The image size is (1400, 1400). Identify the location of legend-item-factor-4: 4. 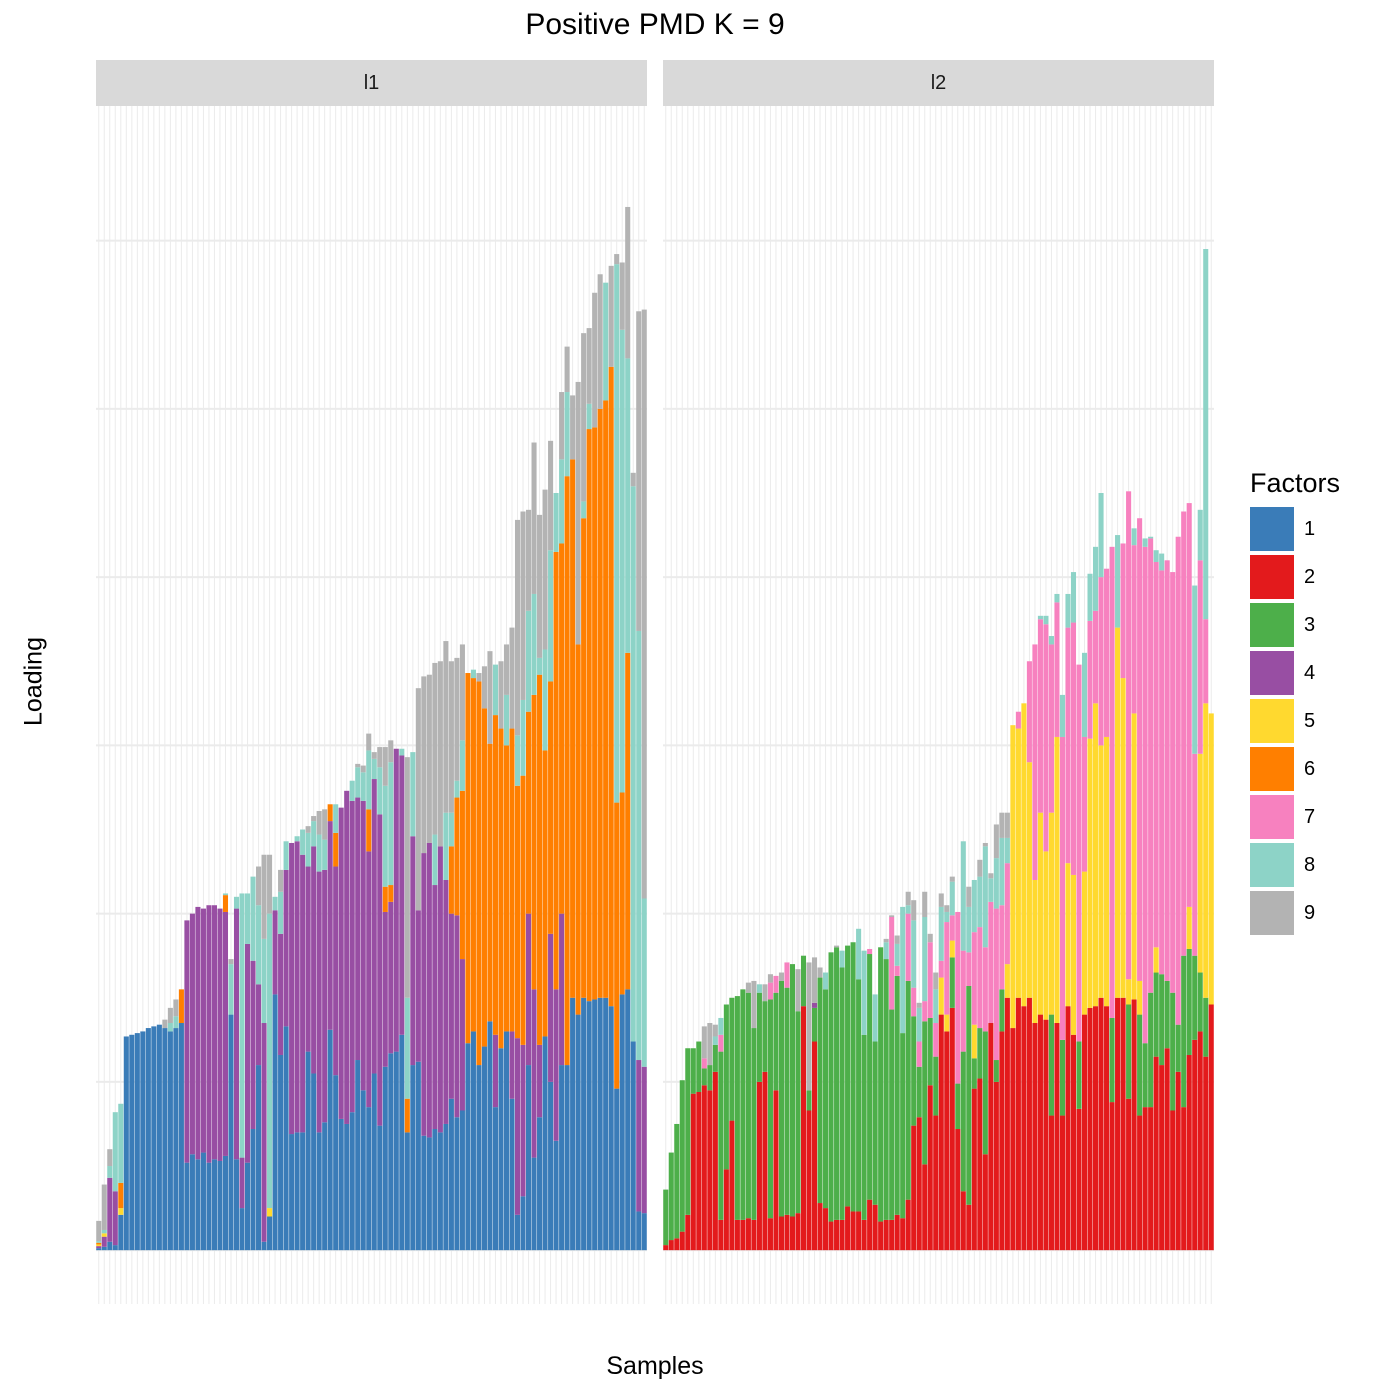
(1295, 673).